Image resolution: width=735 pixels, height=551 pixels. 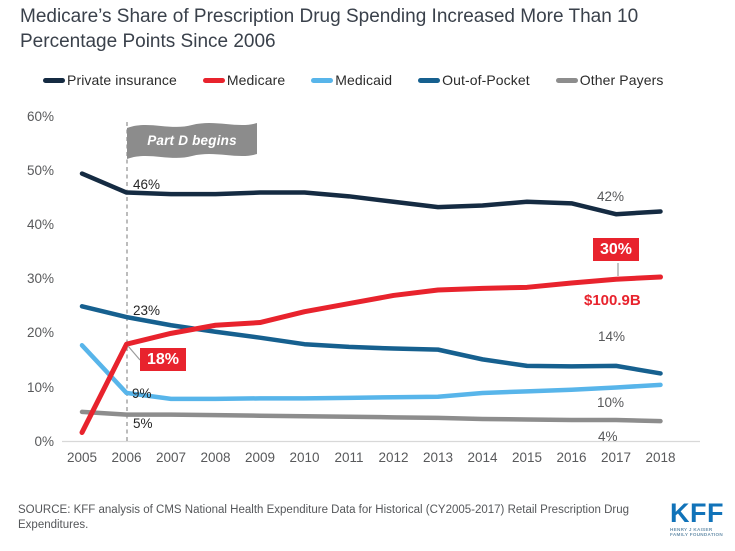 What do you see at coordinates (44, 441) in the screenshot?
I see `y-tick-label: 0%` at bounding box center [44, 441].